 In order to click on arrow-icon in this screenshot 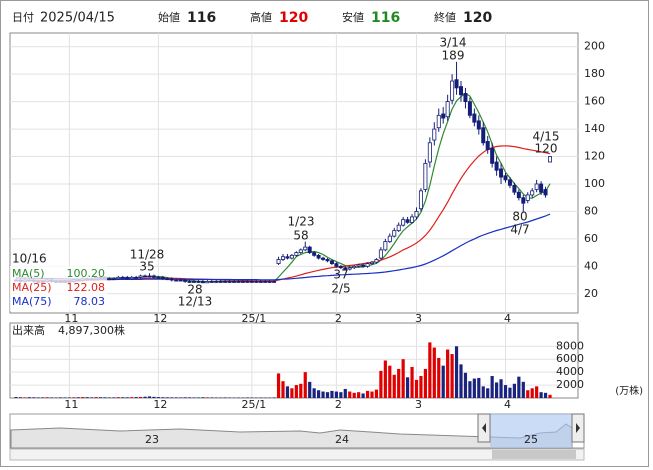, I will do `click(578, 428)`.